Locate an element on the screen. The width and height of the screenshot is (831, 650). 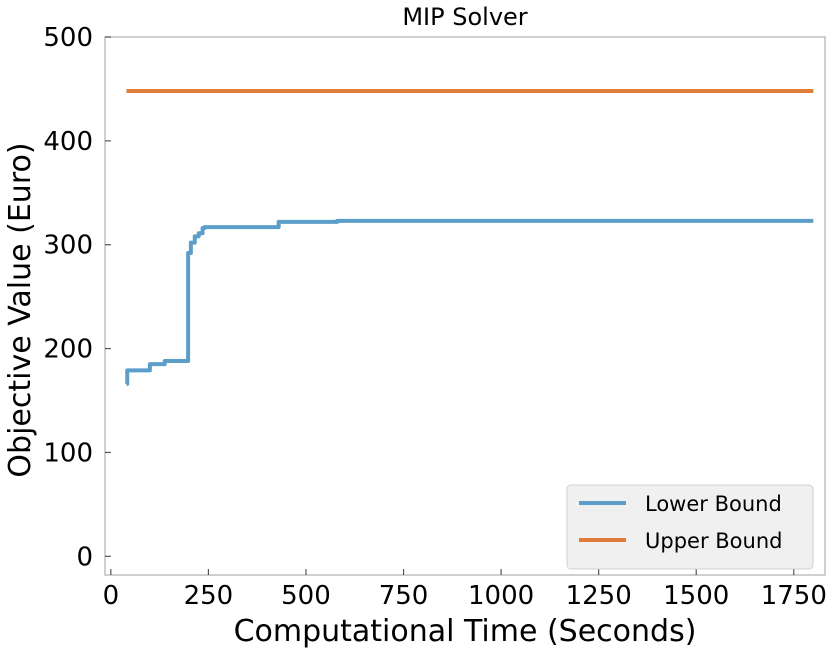
y-tick-label: 200 is located at coordinates (68, 350).